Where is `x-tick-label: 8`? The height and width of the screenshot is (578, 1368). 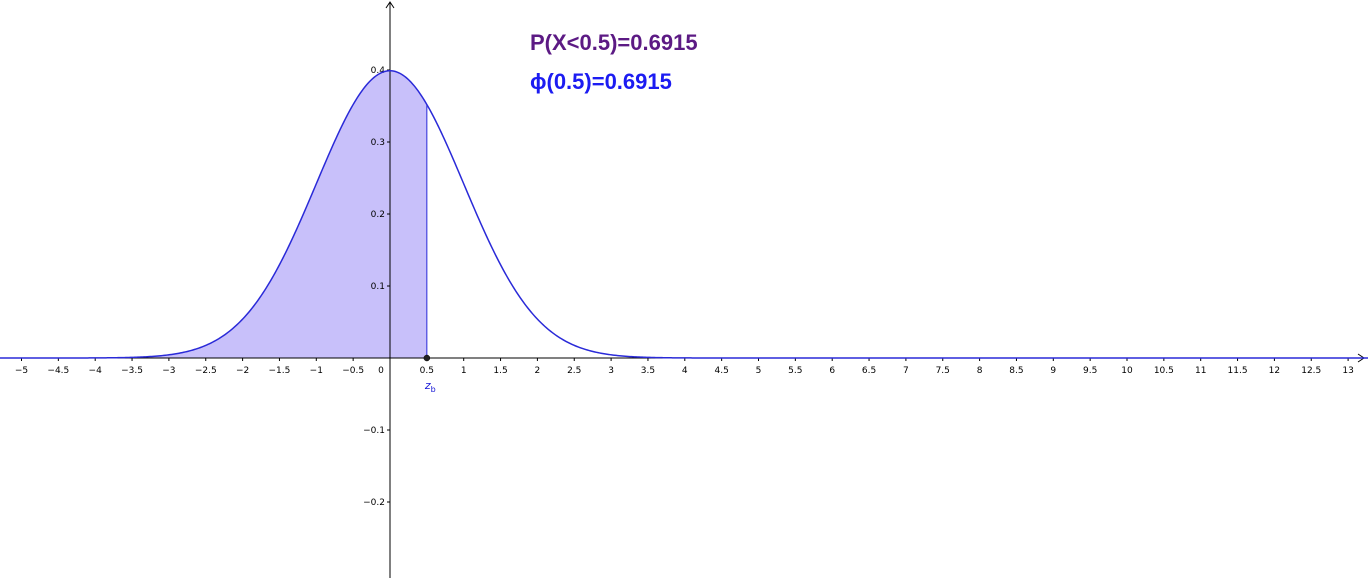 x-tick-label: 8 is located at coordinates (980, 371).